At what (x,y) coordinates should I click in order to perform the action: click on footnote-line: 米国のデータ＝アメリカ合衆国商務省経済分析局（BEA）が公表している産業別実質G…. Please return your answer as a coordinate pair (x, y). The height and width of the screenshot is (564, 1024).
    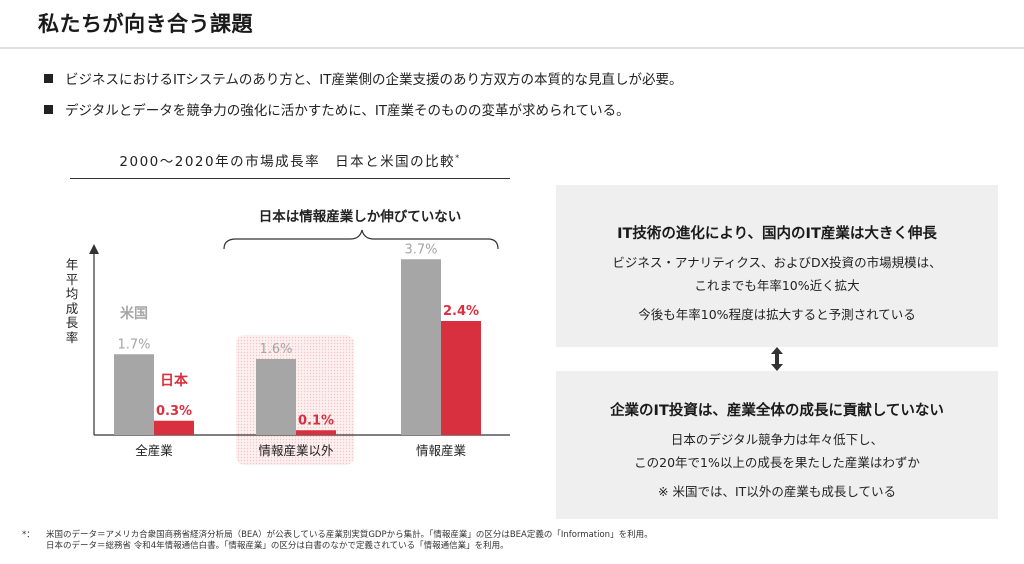
    Looking at the image, I should click on (349, 535).